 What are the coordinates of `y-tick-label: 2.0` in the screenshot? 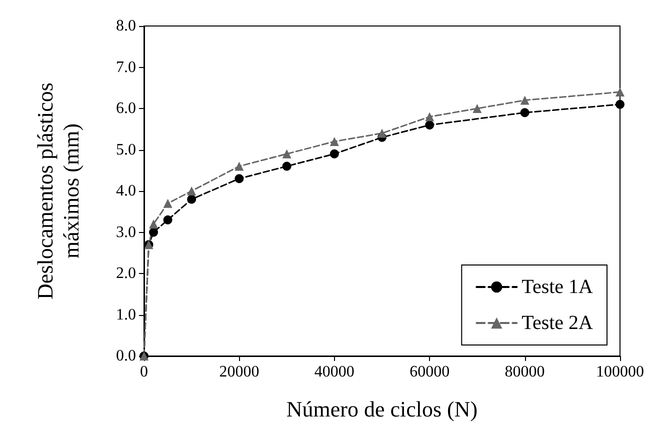 It's located at (126, 273).